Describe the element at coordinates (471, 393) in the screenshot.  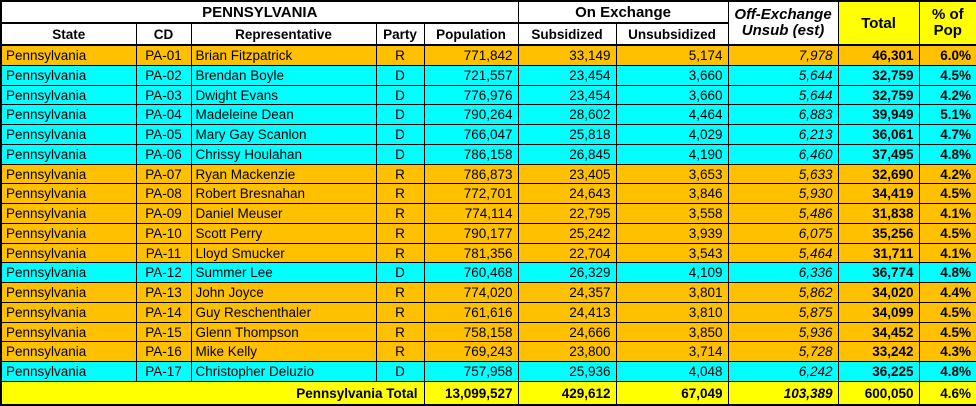
I see `total-population-cell: 13,099,527` at that location.